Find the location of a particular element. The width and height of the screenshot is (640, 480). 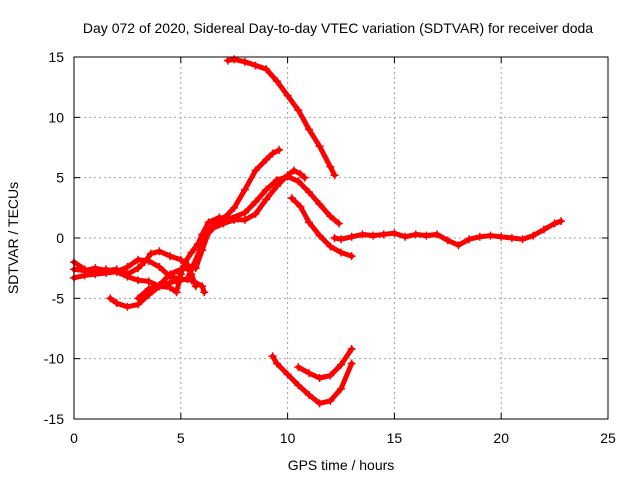

y-tick-label: -10 is located at coordinates (54, 359).